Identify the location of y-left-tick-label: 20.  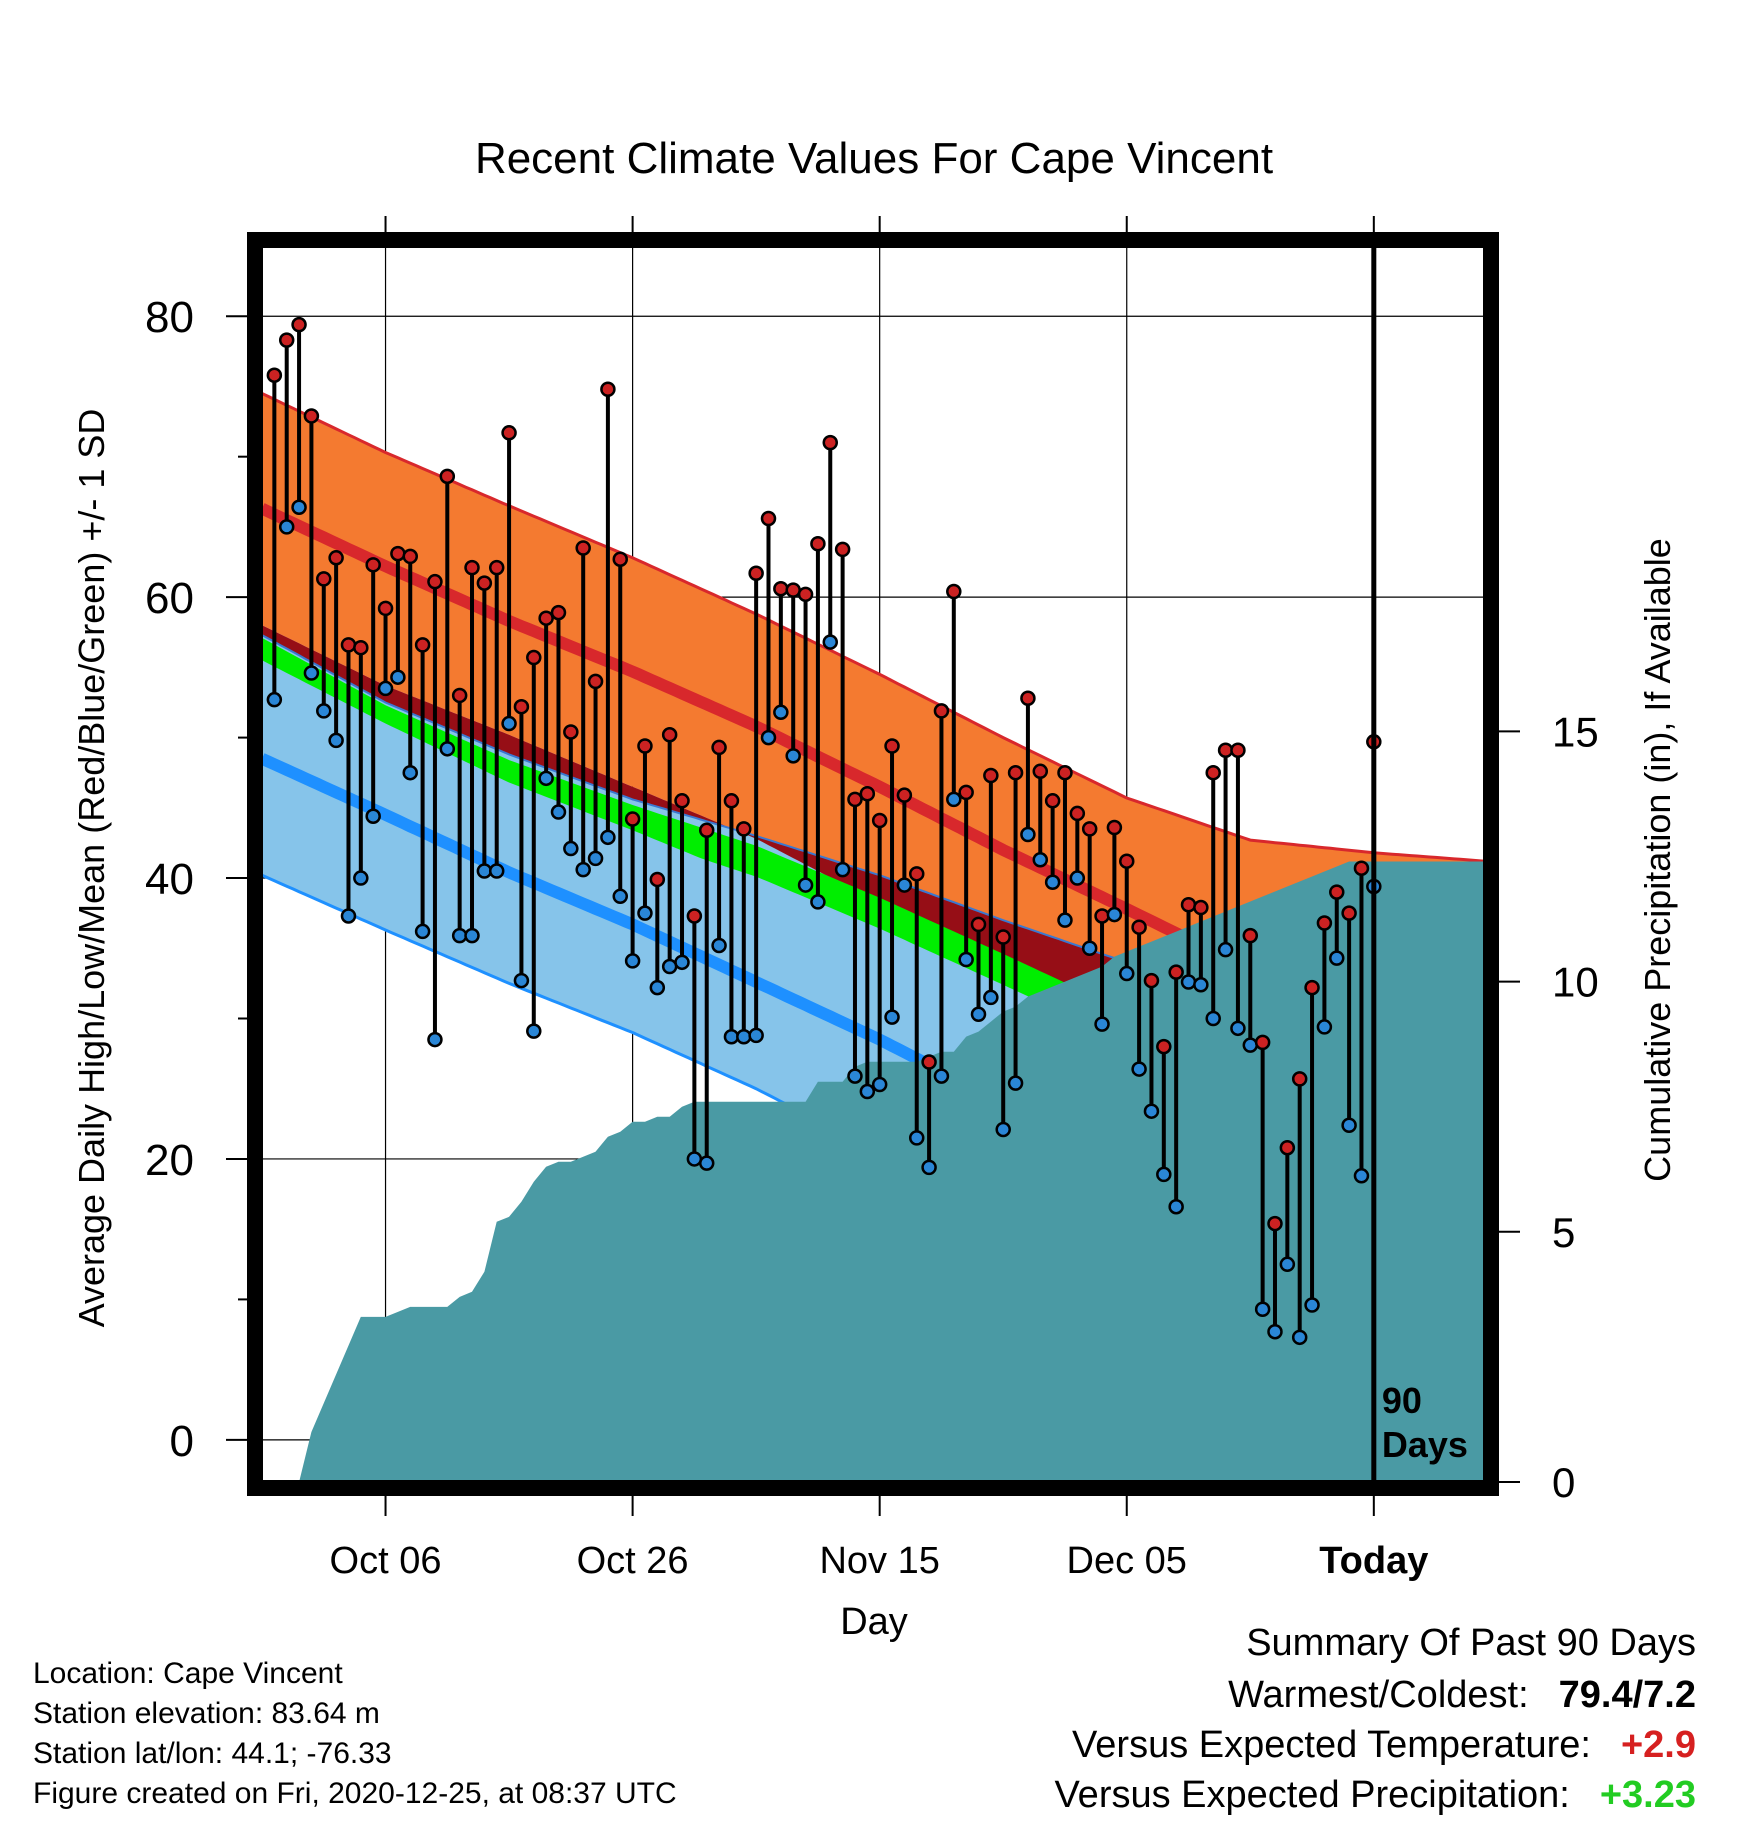
(169, 1160).